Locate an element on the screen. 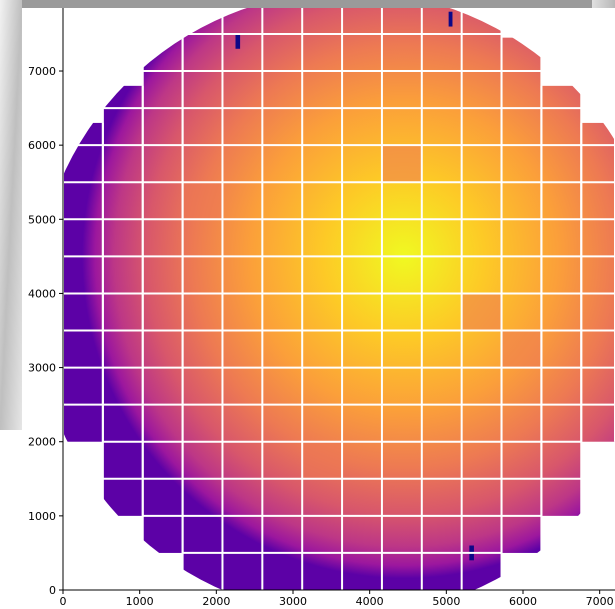 The height and width of the screenshot is (609, 615). x-tick-label: 6000 is located at coordinates (523, 601).